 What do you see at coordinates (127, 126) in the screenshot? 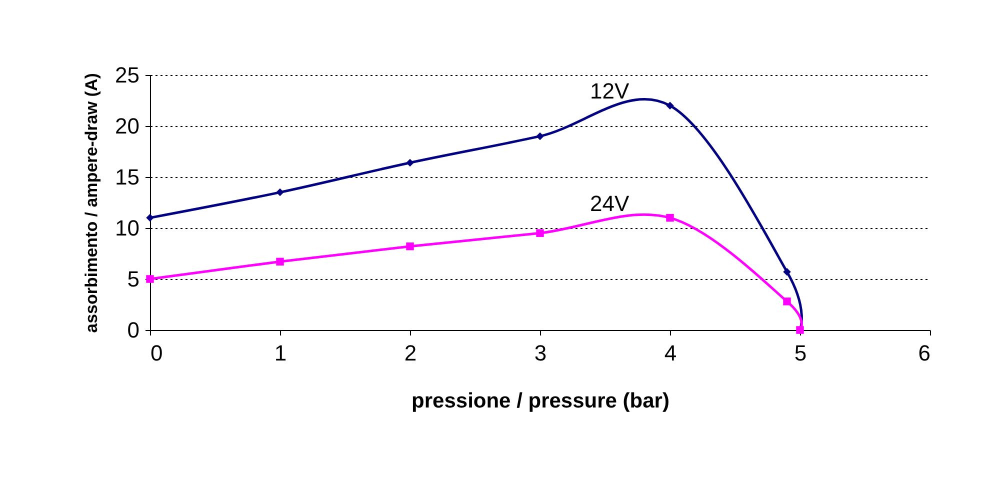
I see `y-tick-label: 20` at bounding box center [127, 126].